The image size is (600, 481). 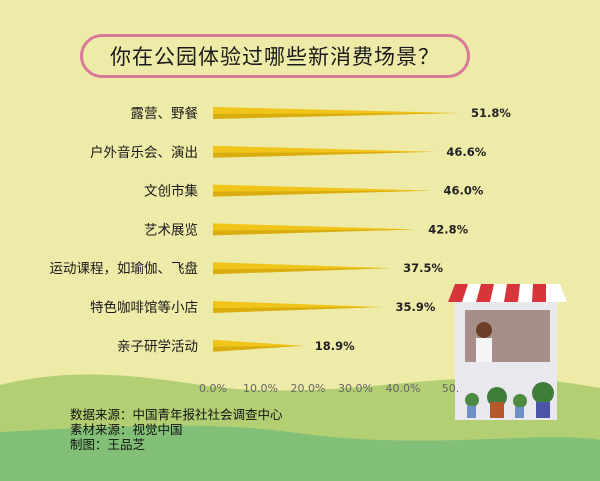 What do you see at coordinates (126, 429) in the screenshot?
I see `material-source: 素材来源：视觉中国` at bounding box center [126, 429].